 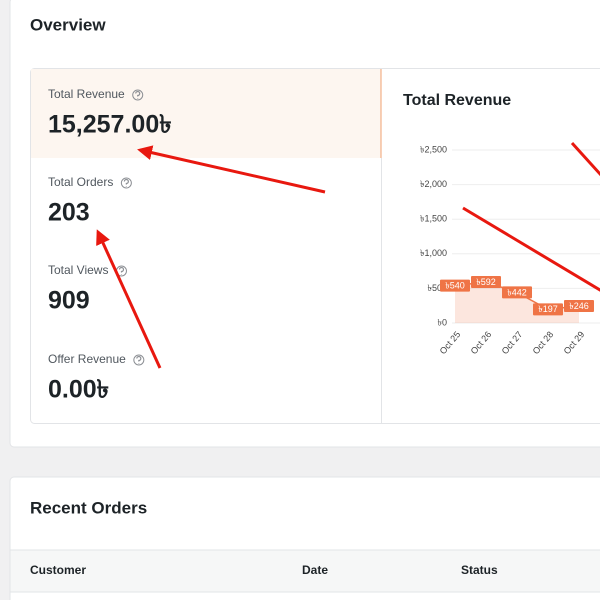 What do you see at coordinates (457, 100) in the screenshot?
I see `chart-title: Total Revenue` at bounding box center [457, 100].